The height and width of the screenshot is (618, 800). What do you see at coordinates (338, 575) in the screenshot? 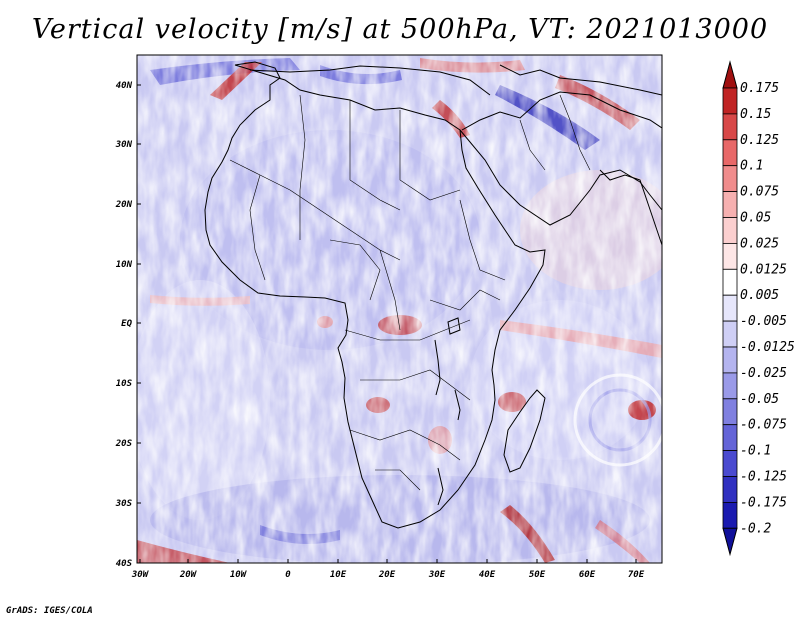
I see `lon-label-10e: 10E` at bounding box center [338, 575].